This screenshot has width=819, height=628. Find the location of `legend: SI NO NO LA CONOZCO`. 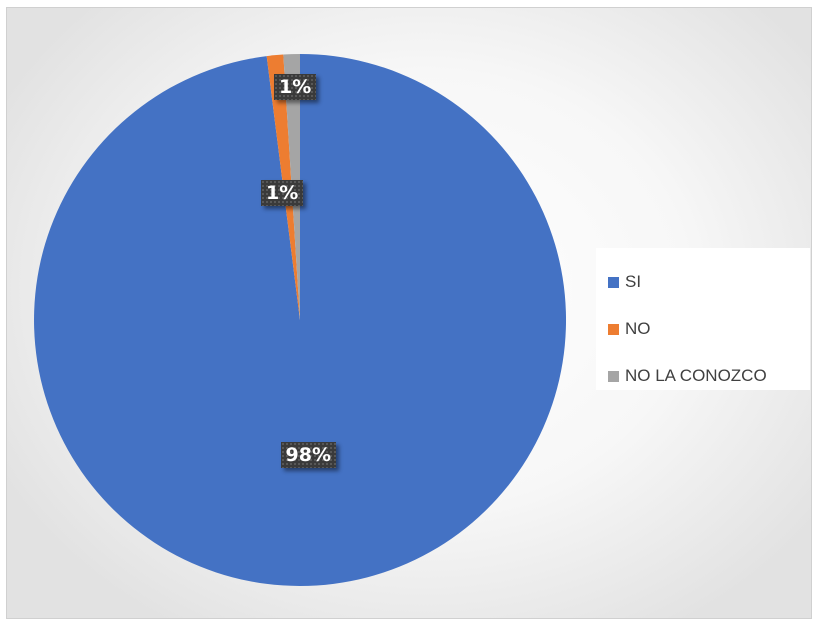

legend: SI NO NO LA CONOZCO is located at coordinates (703, 319).